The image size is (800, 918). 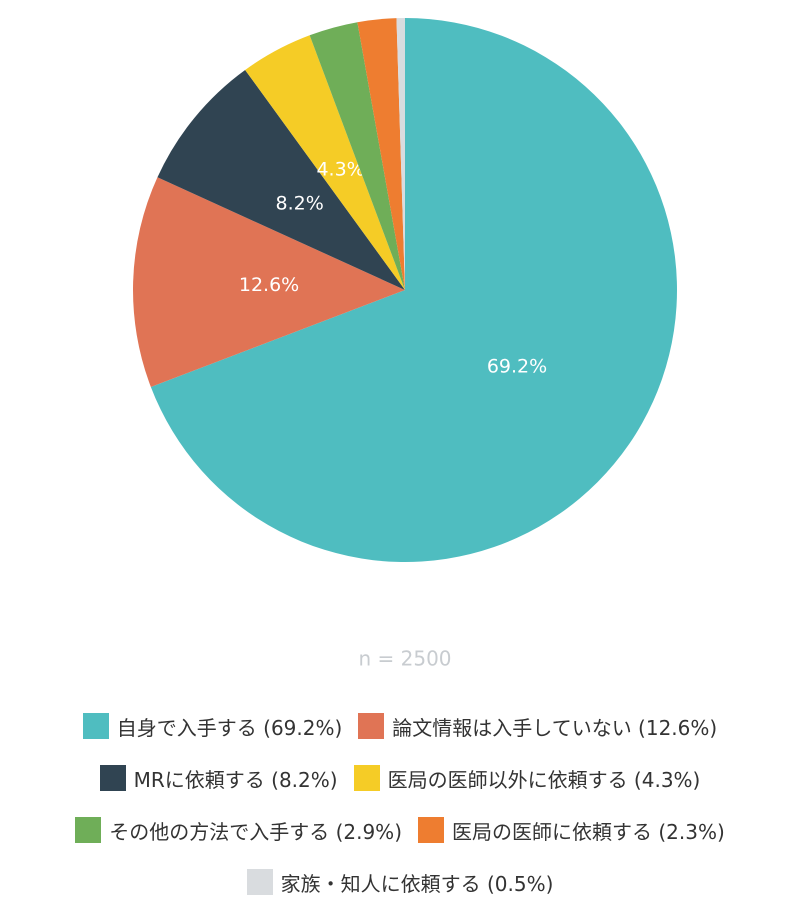 What do you see at coordinates (235, 779) in the screenshot?
I see `legend-label: MRに依頼する (8.2%)` at bounding box center [235, 779].